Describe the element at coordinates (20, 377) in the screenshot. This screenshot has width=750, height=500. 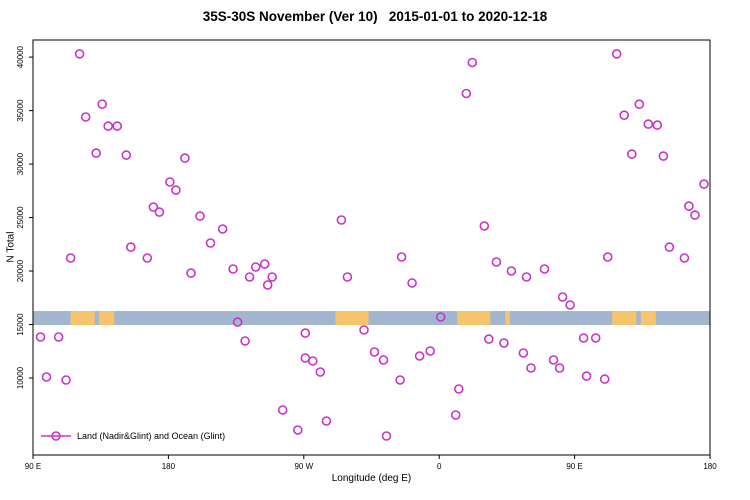
I see `y-tick-label: 10000` at that location.